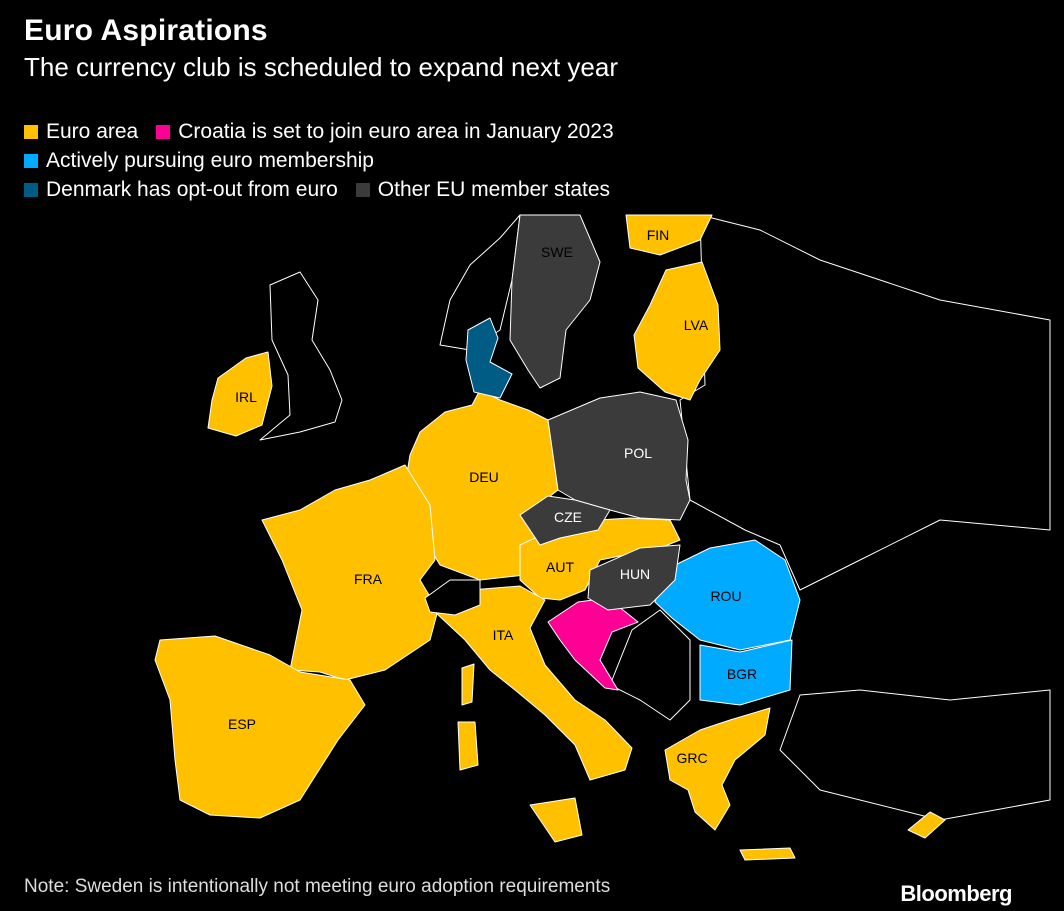 This screenshot has width=1064, height=911. I want to click on label-swe: SWE, so click(557, 252).